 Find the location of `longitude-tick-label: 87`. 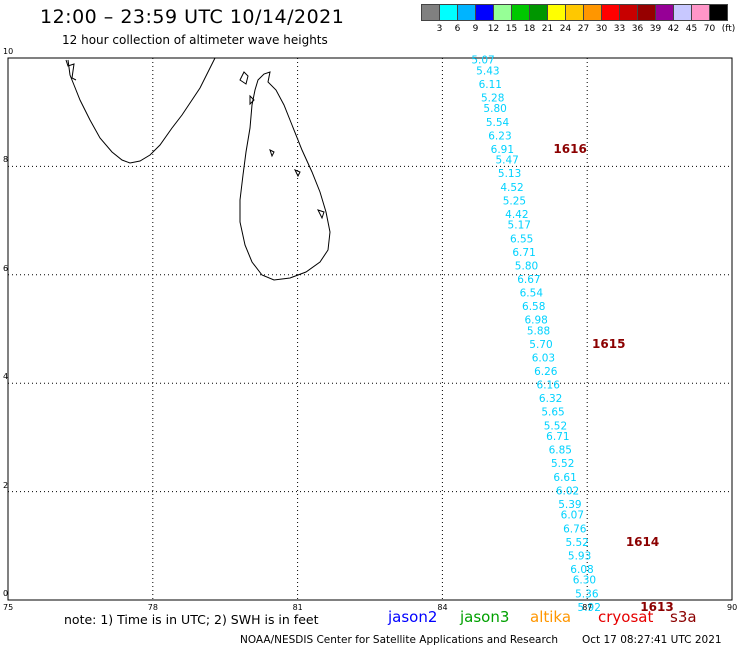

longitude-tick-label: 87 is located at coordinates (587, 607).